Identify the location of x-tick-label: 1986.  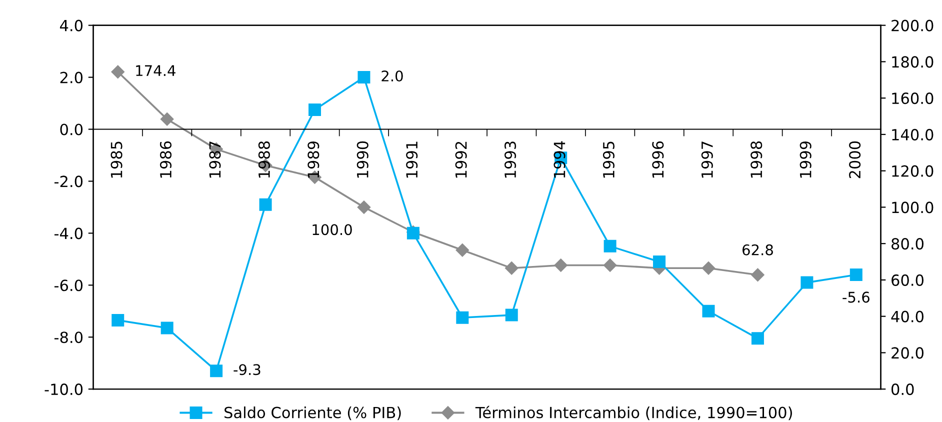
(166, 159).